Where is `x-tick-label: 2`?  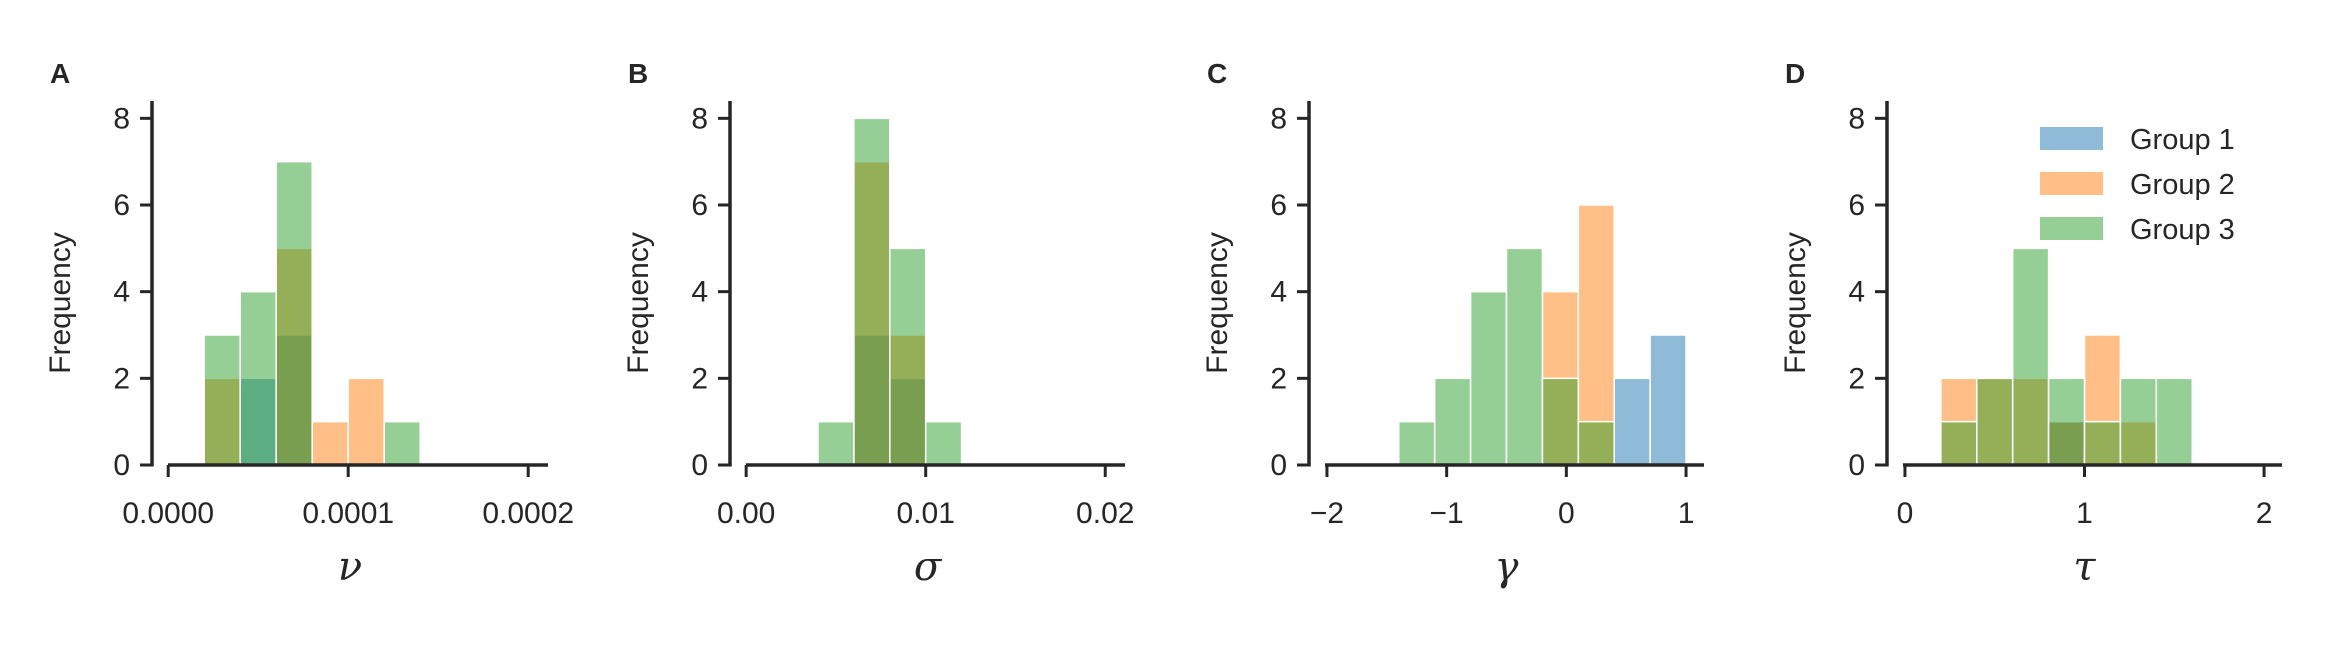
x-tick-label: 2 is located at coordinates (2264, 513).